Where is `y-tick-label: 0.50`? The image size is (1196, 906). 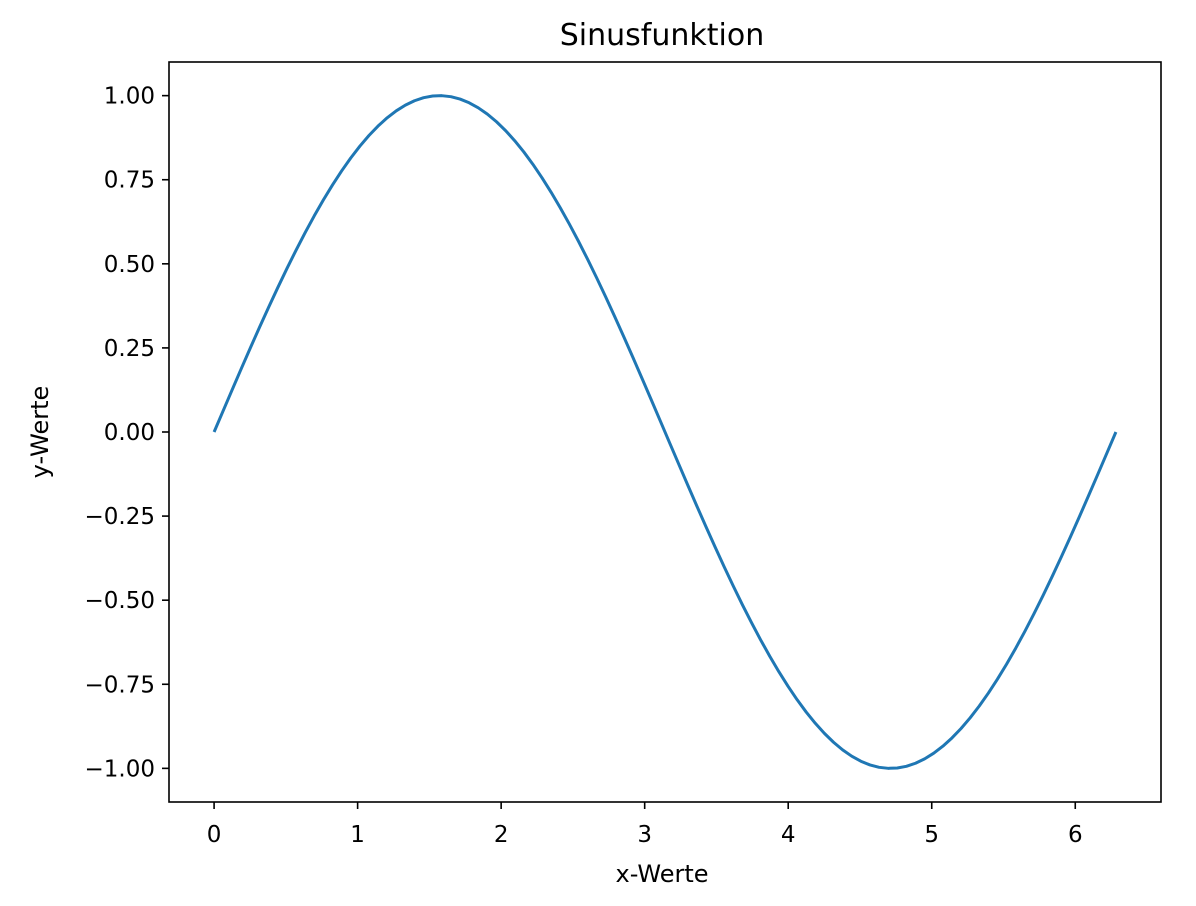
y-tick-label: 0.50 is located at coordinates (129, 265).